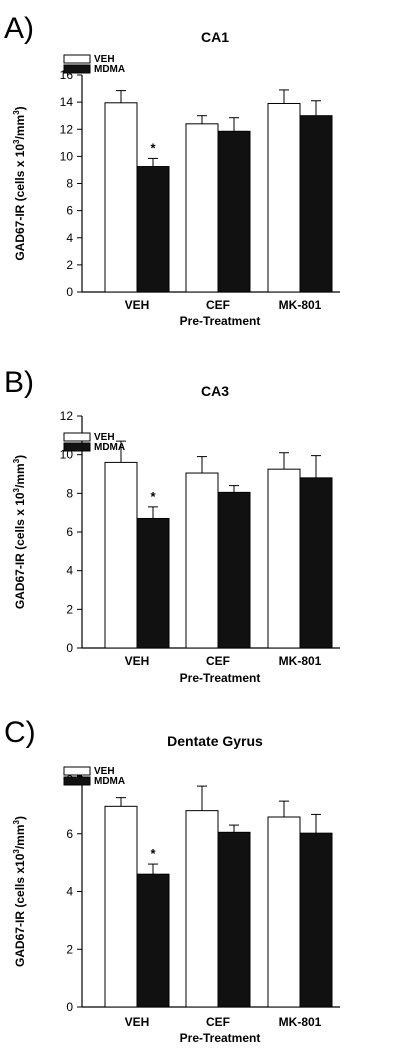 This screenshot has height=1050, width=408. Describe the element at coordinates (215, 741) in the screenshot. I see `chart-title: Dentate Gyrus` at that location.